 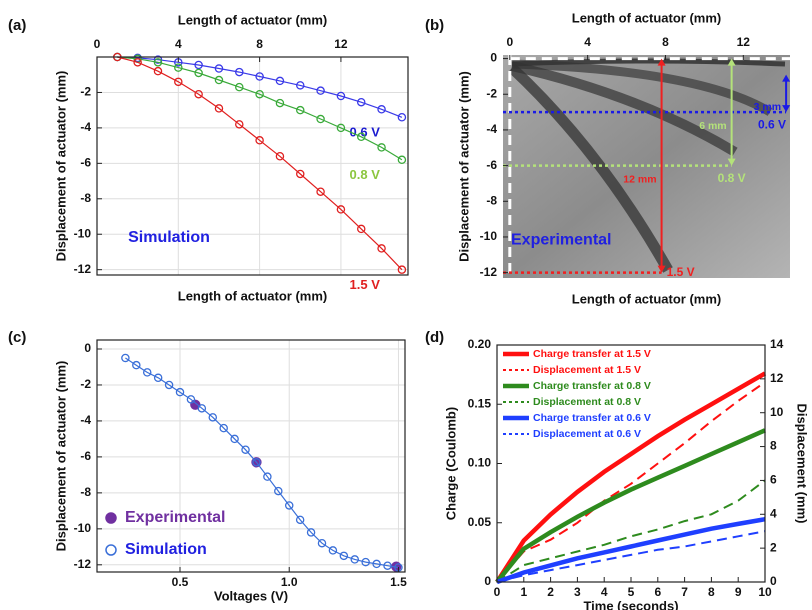 I want to click on x-axis-title-top: Length of actuator (mm), so click(x=253, y=19).